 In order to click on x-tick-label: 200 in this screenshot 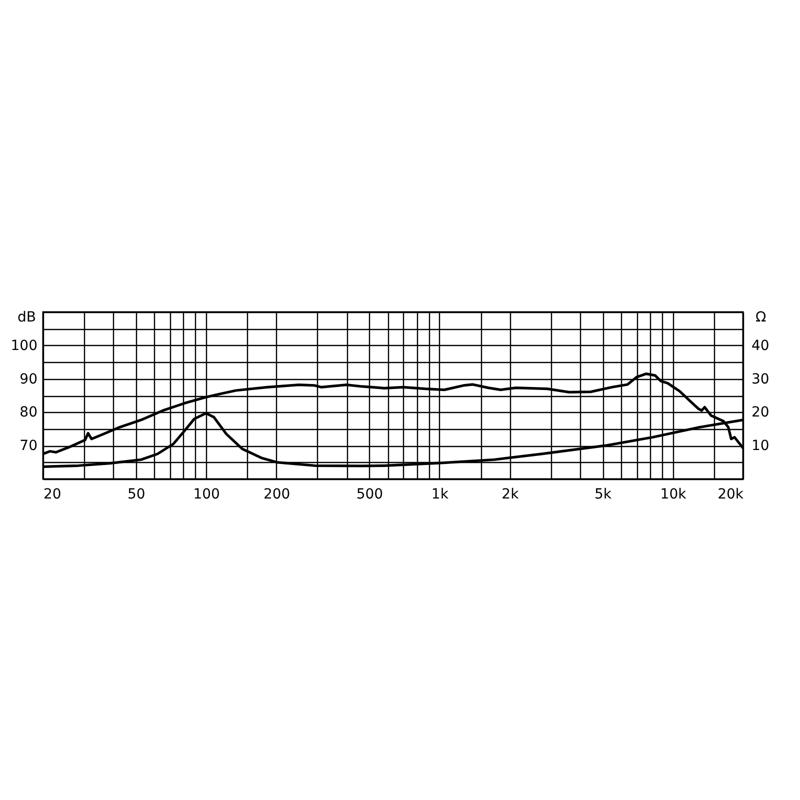, I will do `click(276, 494)`.